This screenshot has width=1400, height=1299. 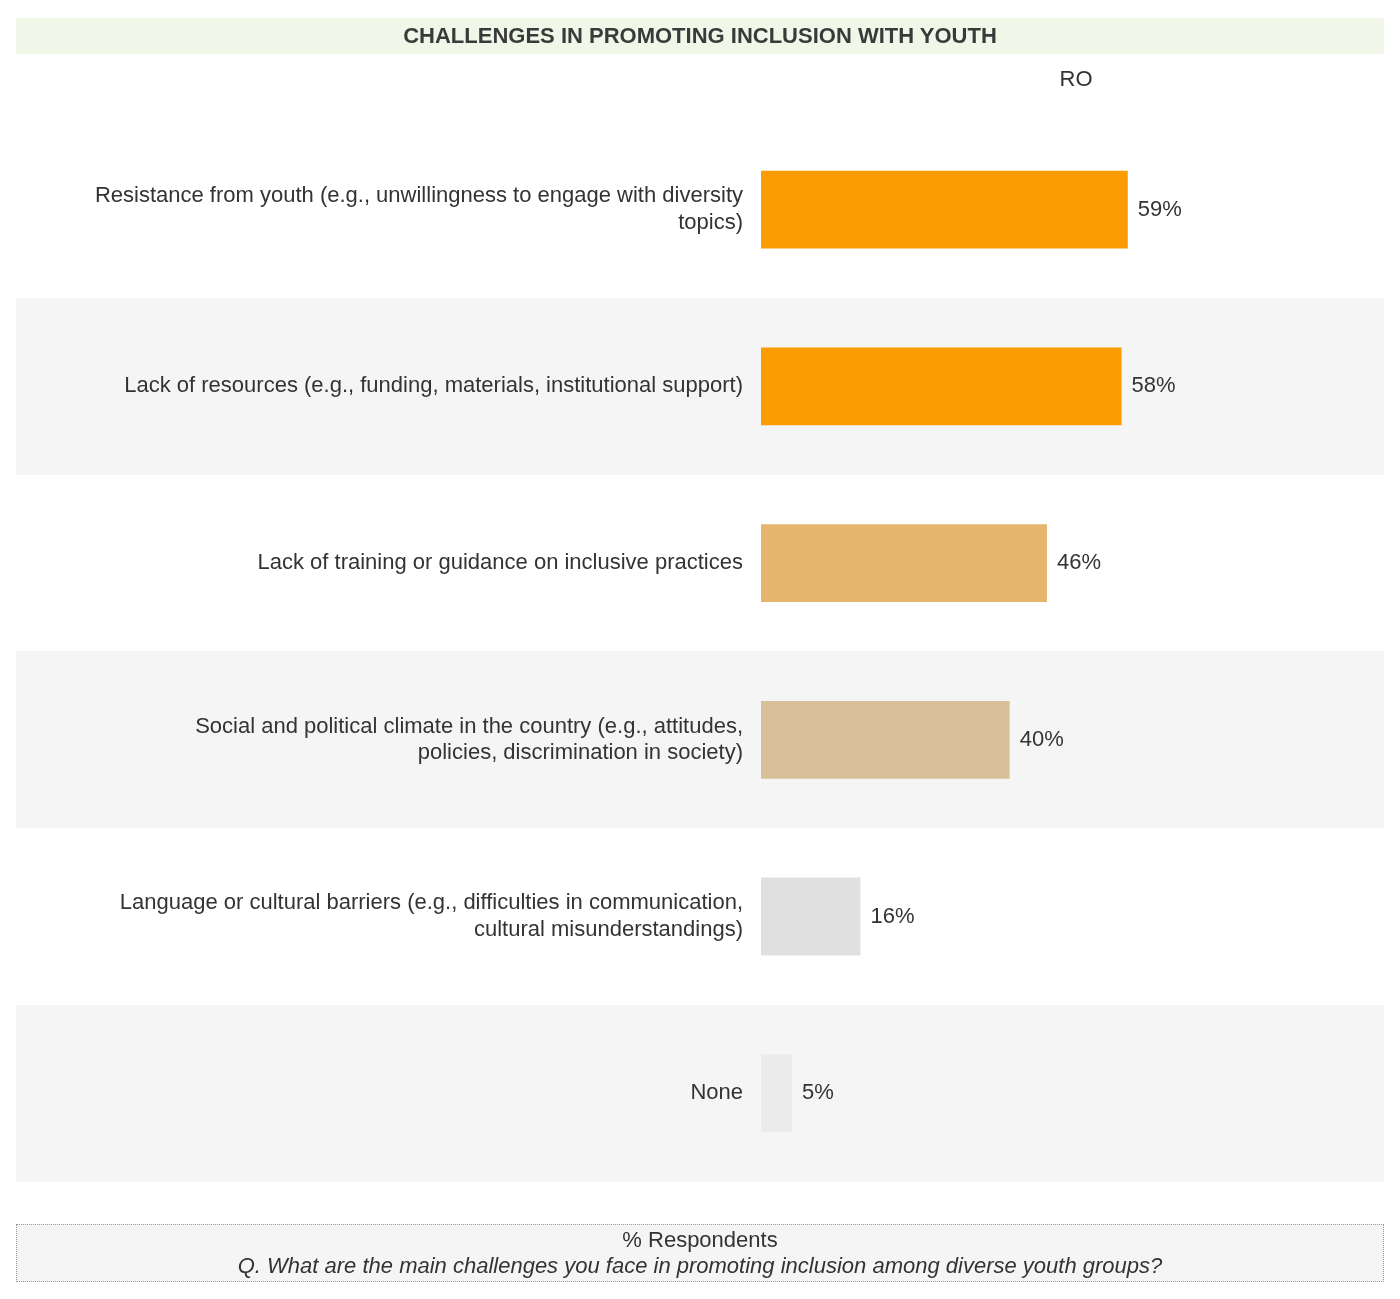 I want to click on data-label: 40%, so click(x=1041, y=738).